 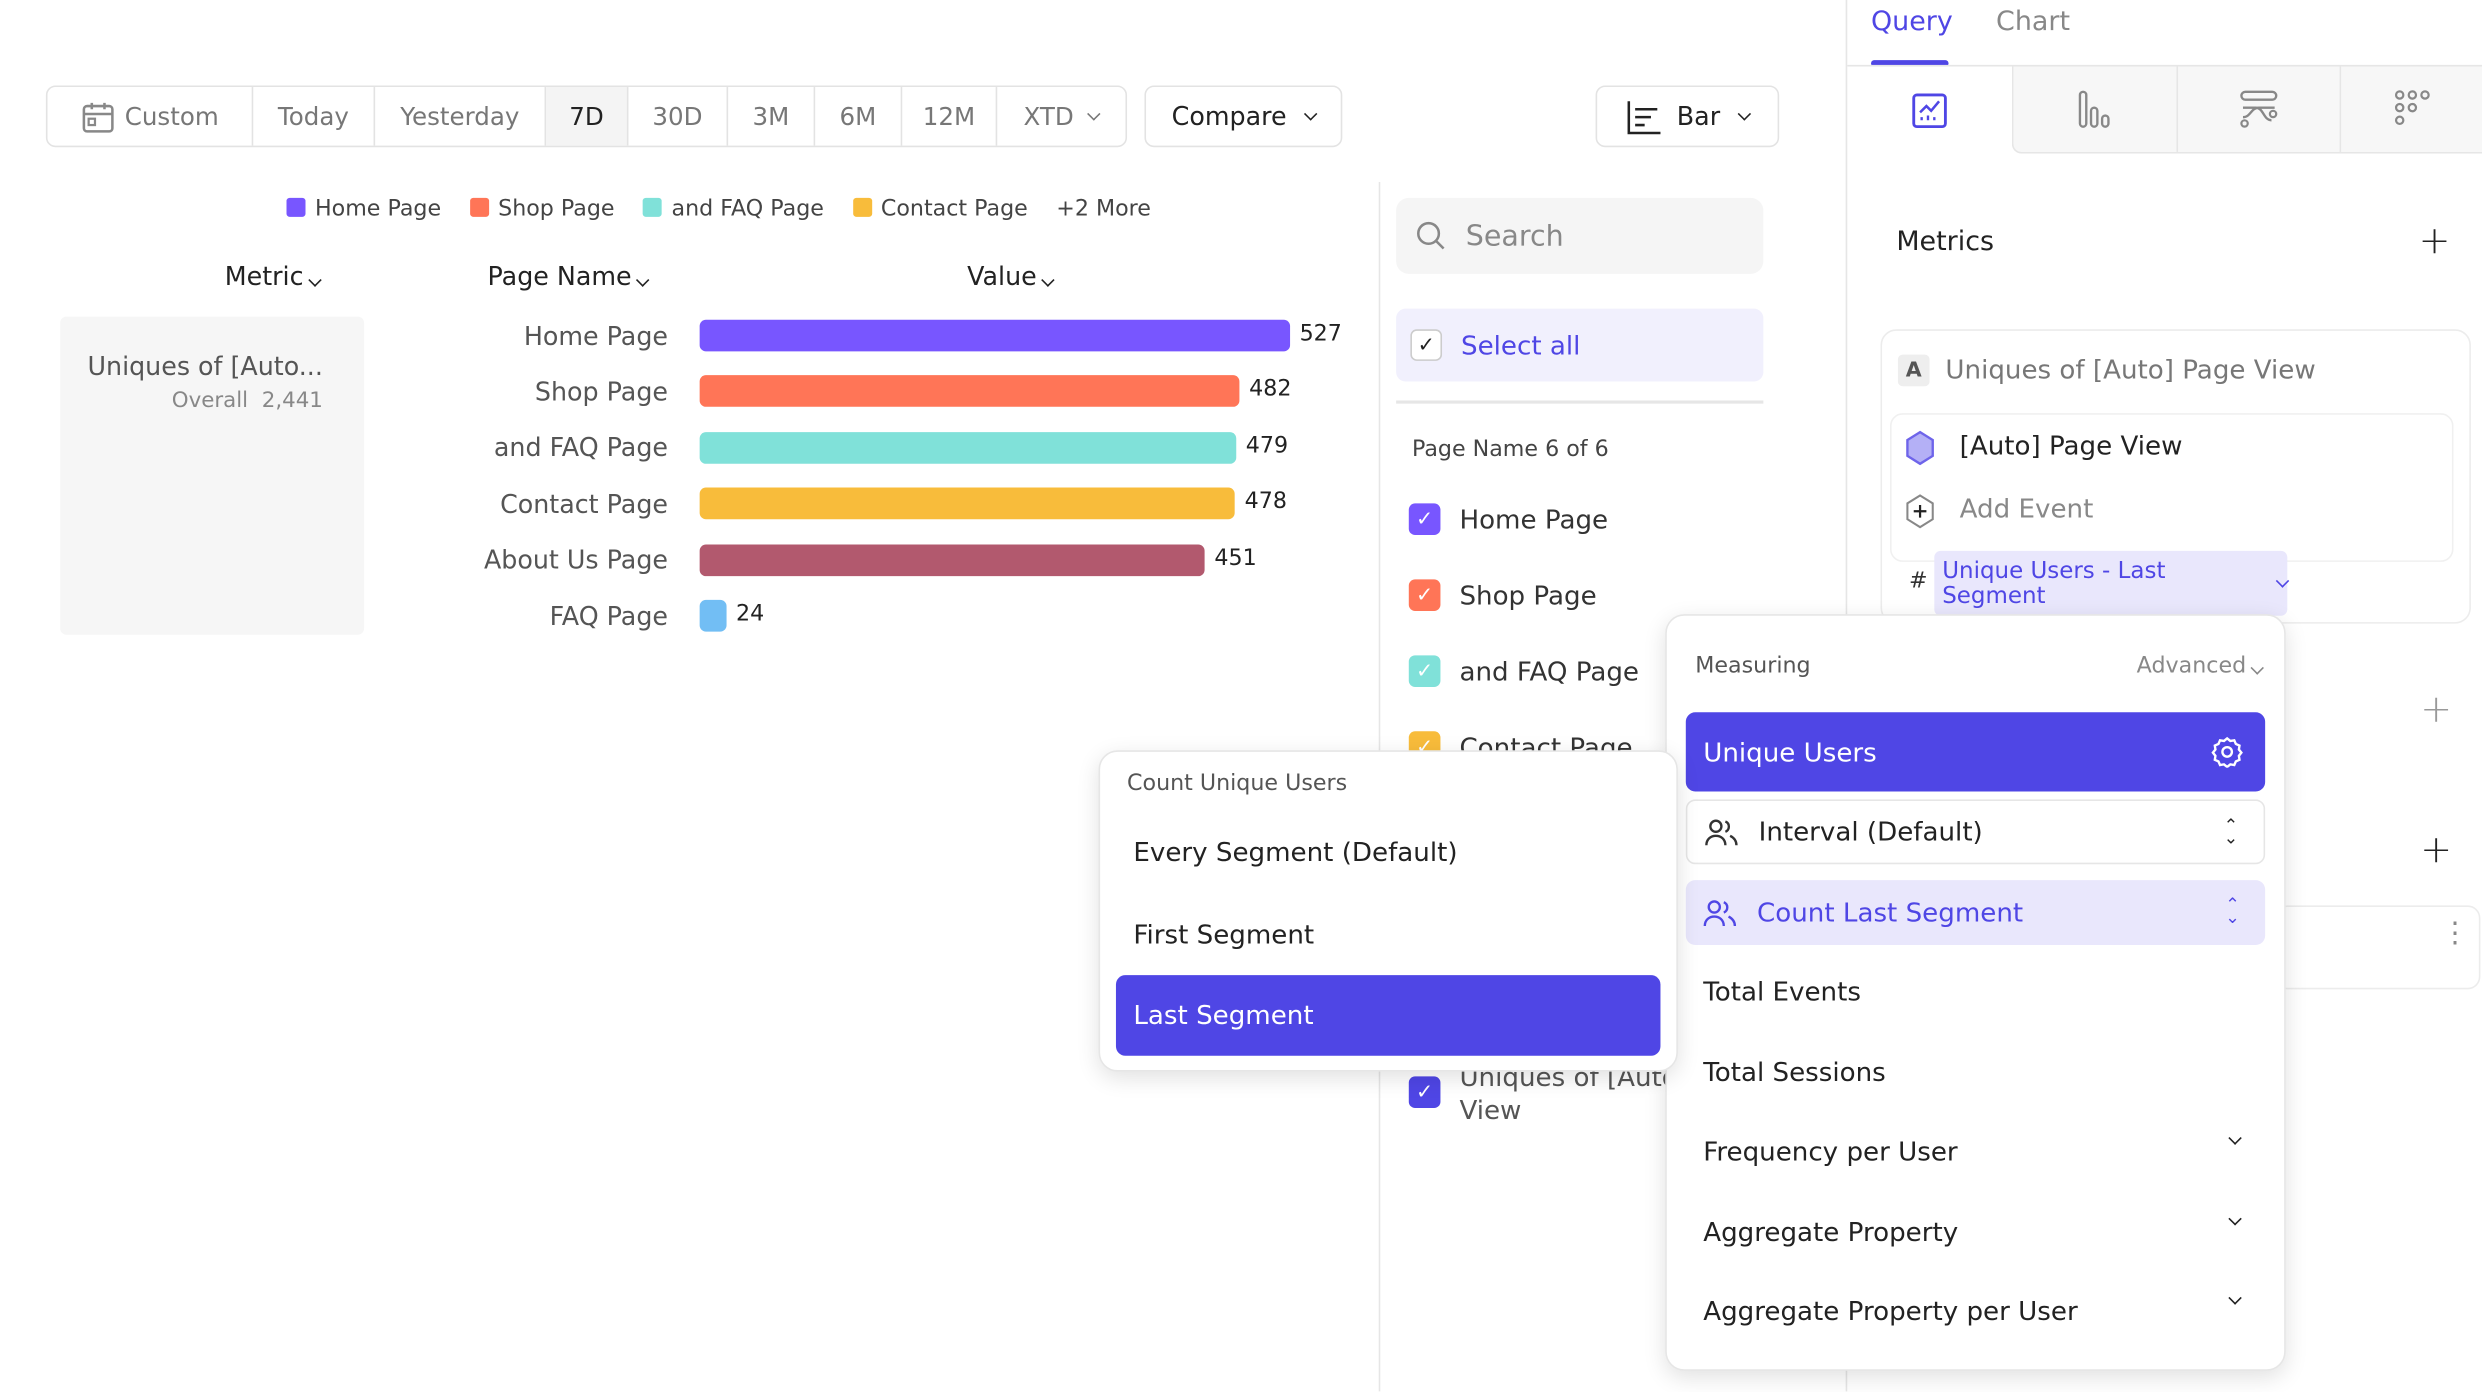 What do you see at coordinates (2455, 933) in the screenshot?
I see `kebab-menu-icon: ⋮` at bounding box center [2455, 933].